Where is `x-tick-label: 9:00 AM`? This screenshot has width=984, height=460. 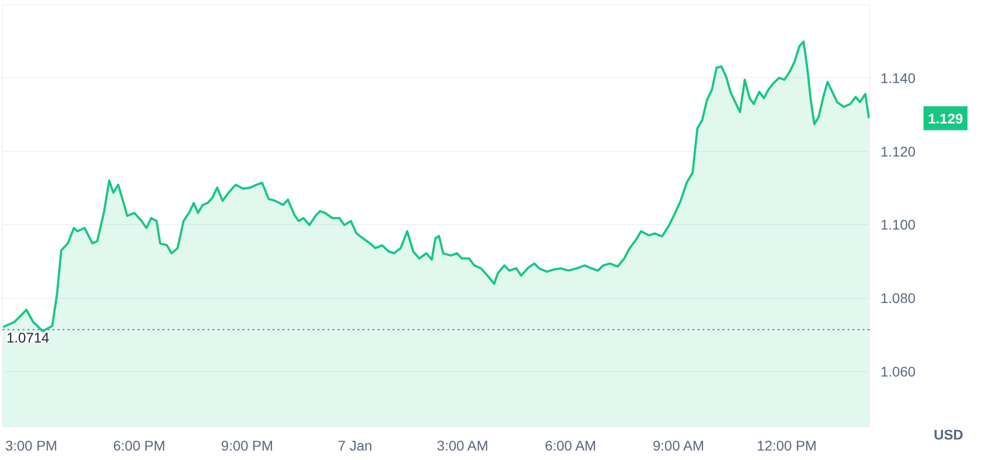 x-tick-label: 9:00 AM is located at coordinates (678, 446).